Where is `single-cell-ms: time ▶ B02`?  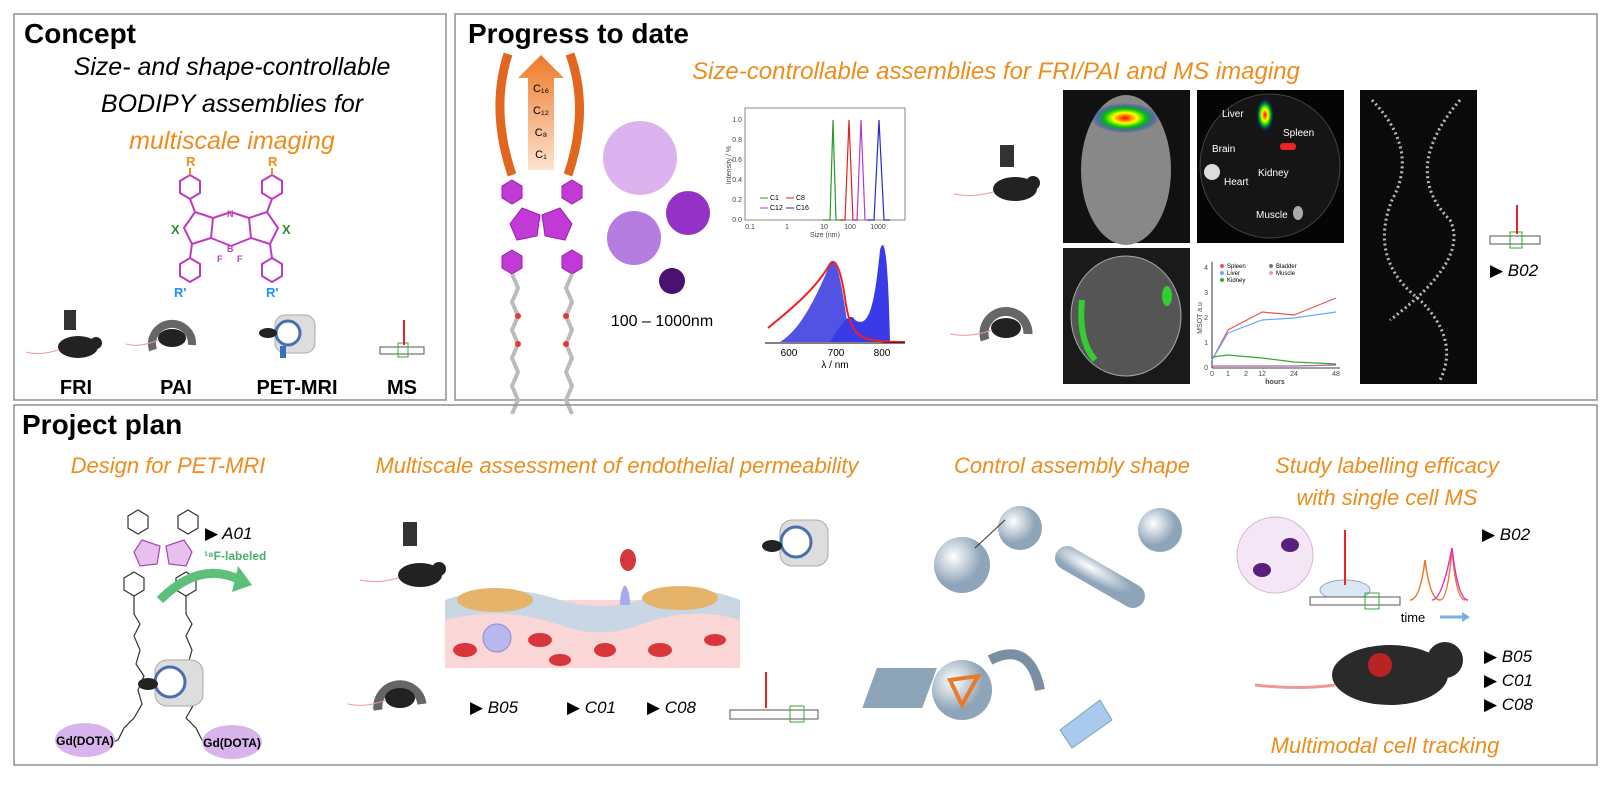
single-cell-ms: time ▶ B02 is located at coordinates (1383, 570).